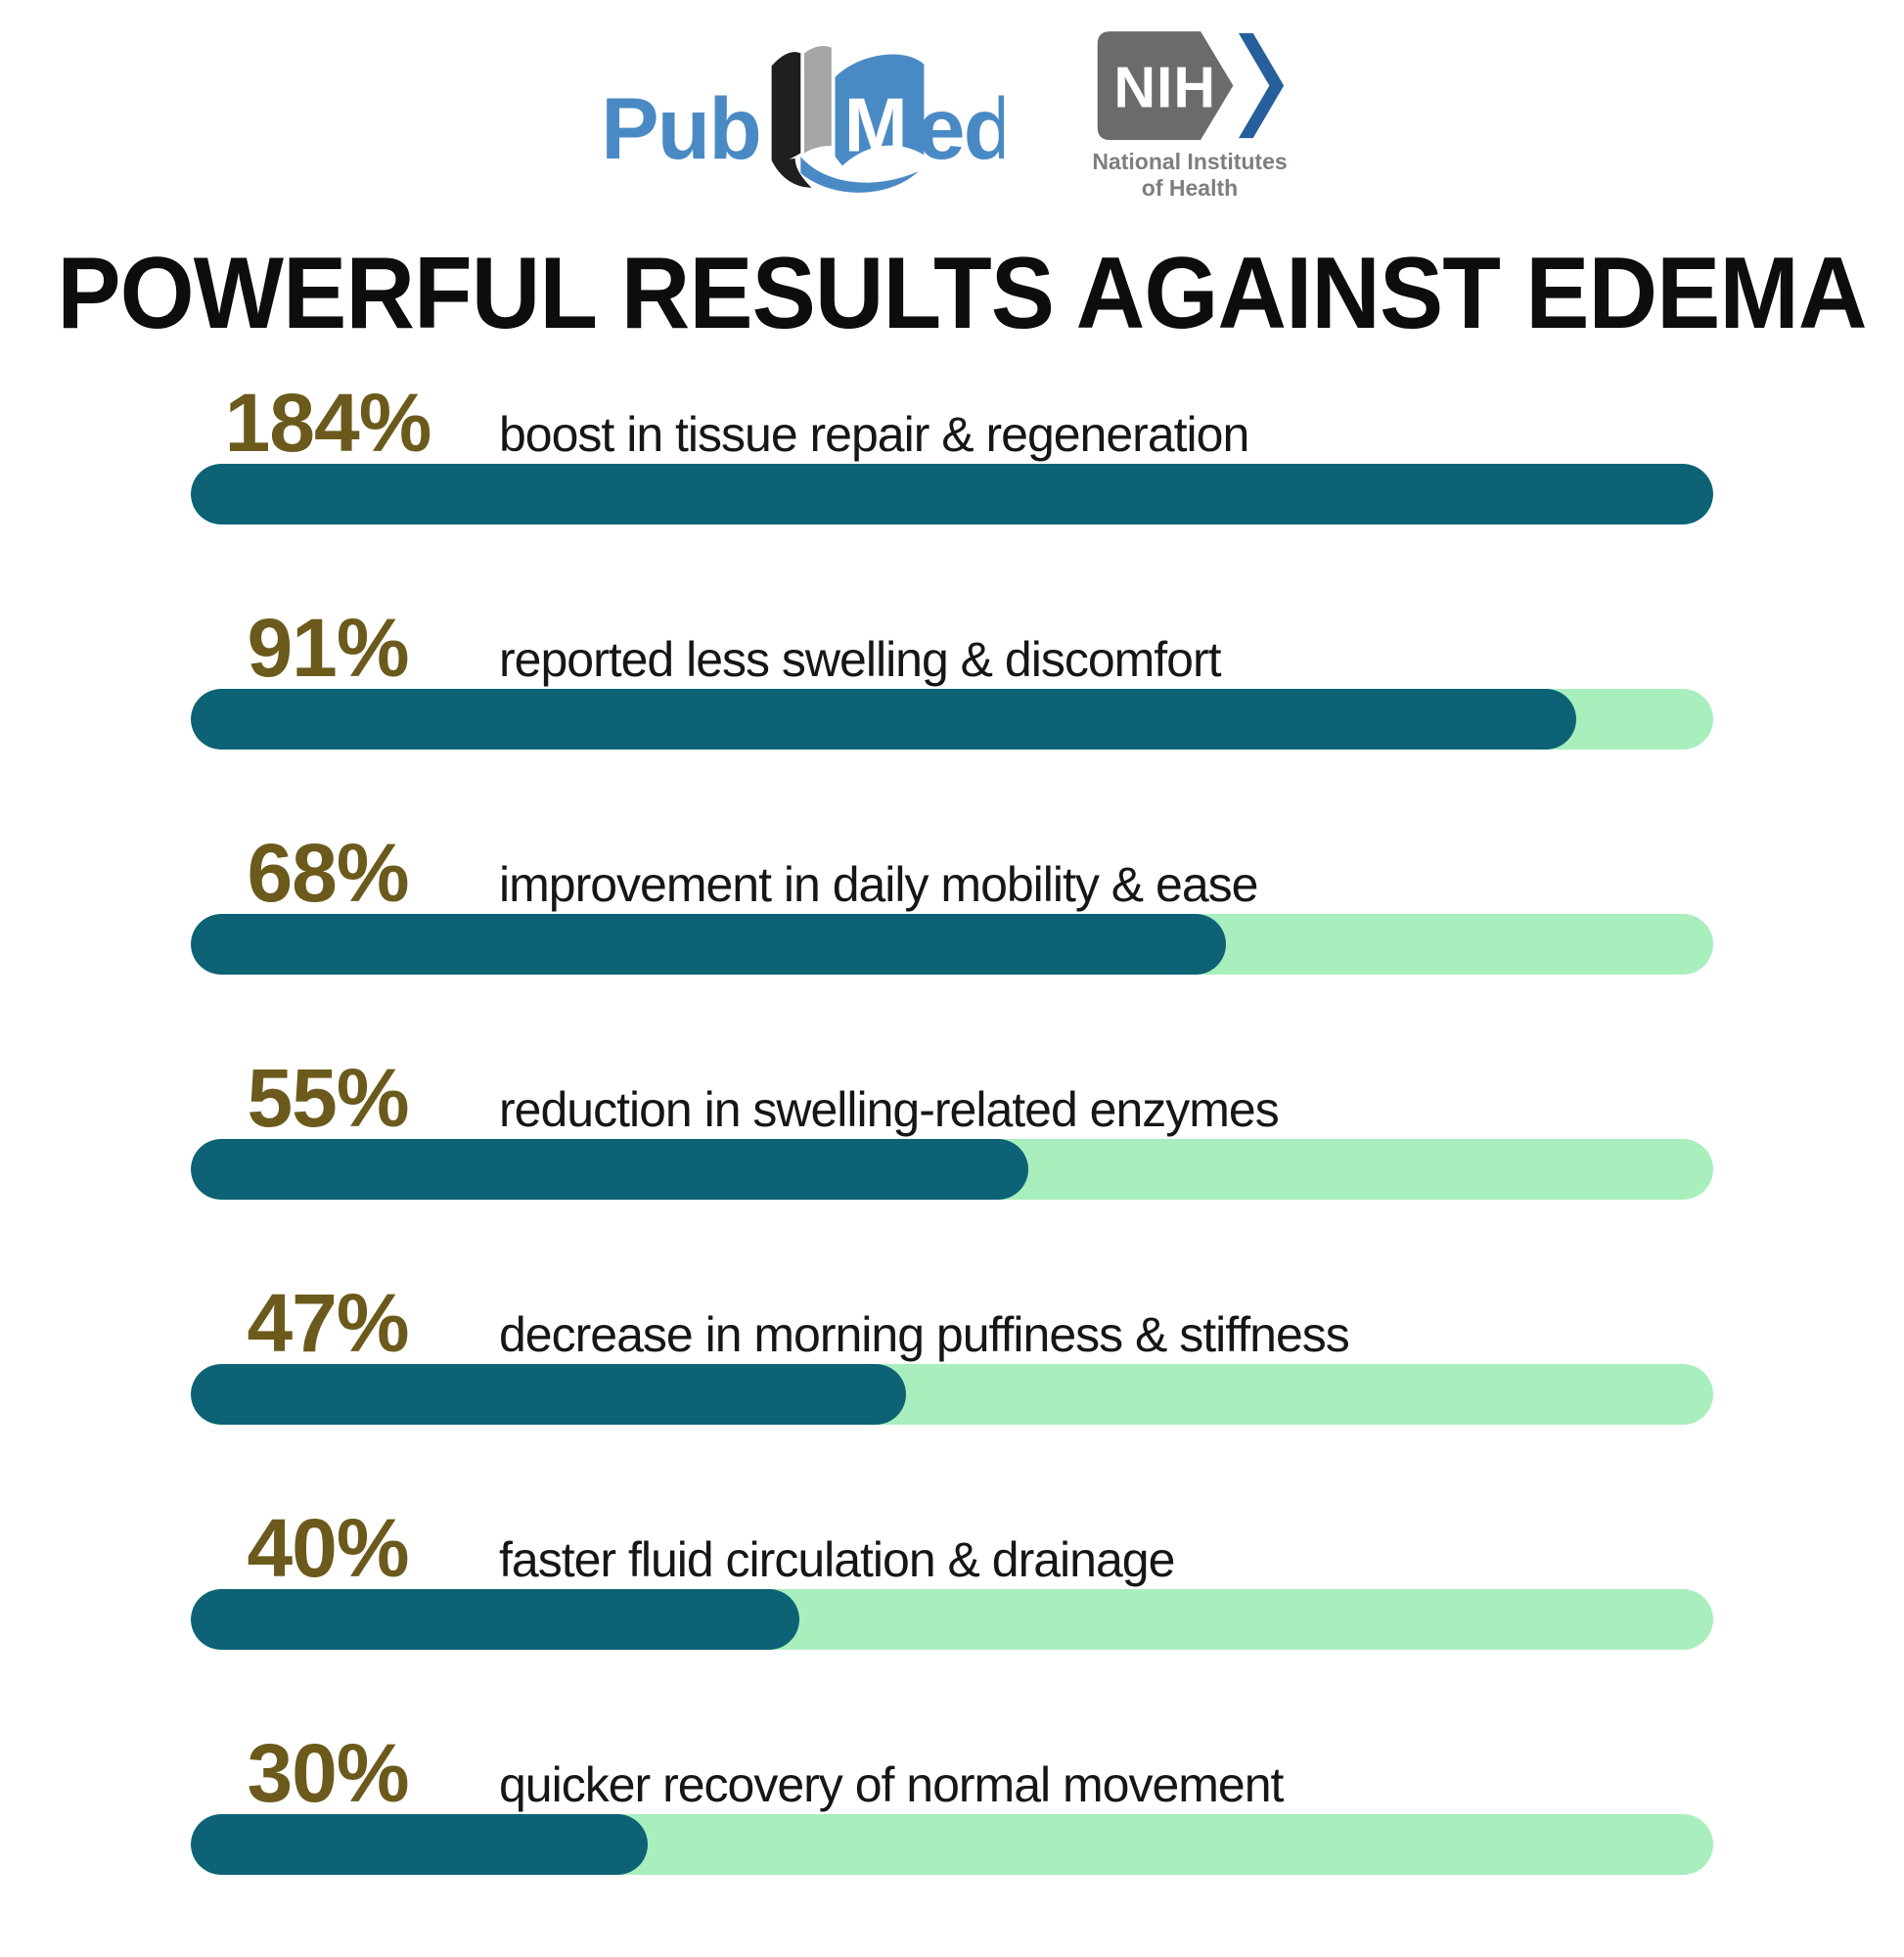 Image resolution: width=1904 pixels, height=1957 pixels. Describe the element at coordinates (878, 885) in the screenshot. I see `stat-label: improvement in daily mobility & ease` at that location.